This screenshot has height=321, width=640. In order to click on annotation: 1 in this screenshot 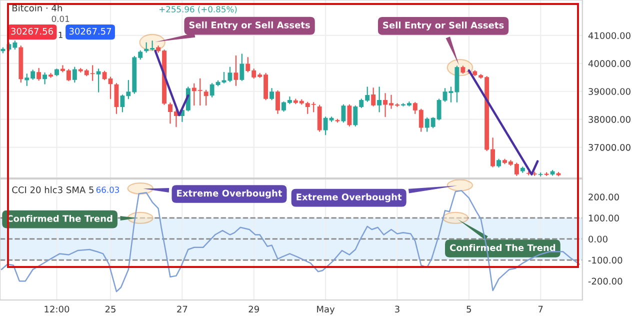, I will do `click(60, 35)`.